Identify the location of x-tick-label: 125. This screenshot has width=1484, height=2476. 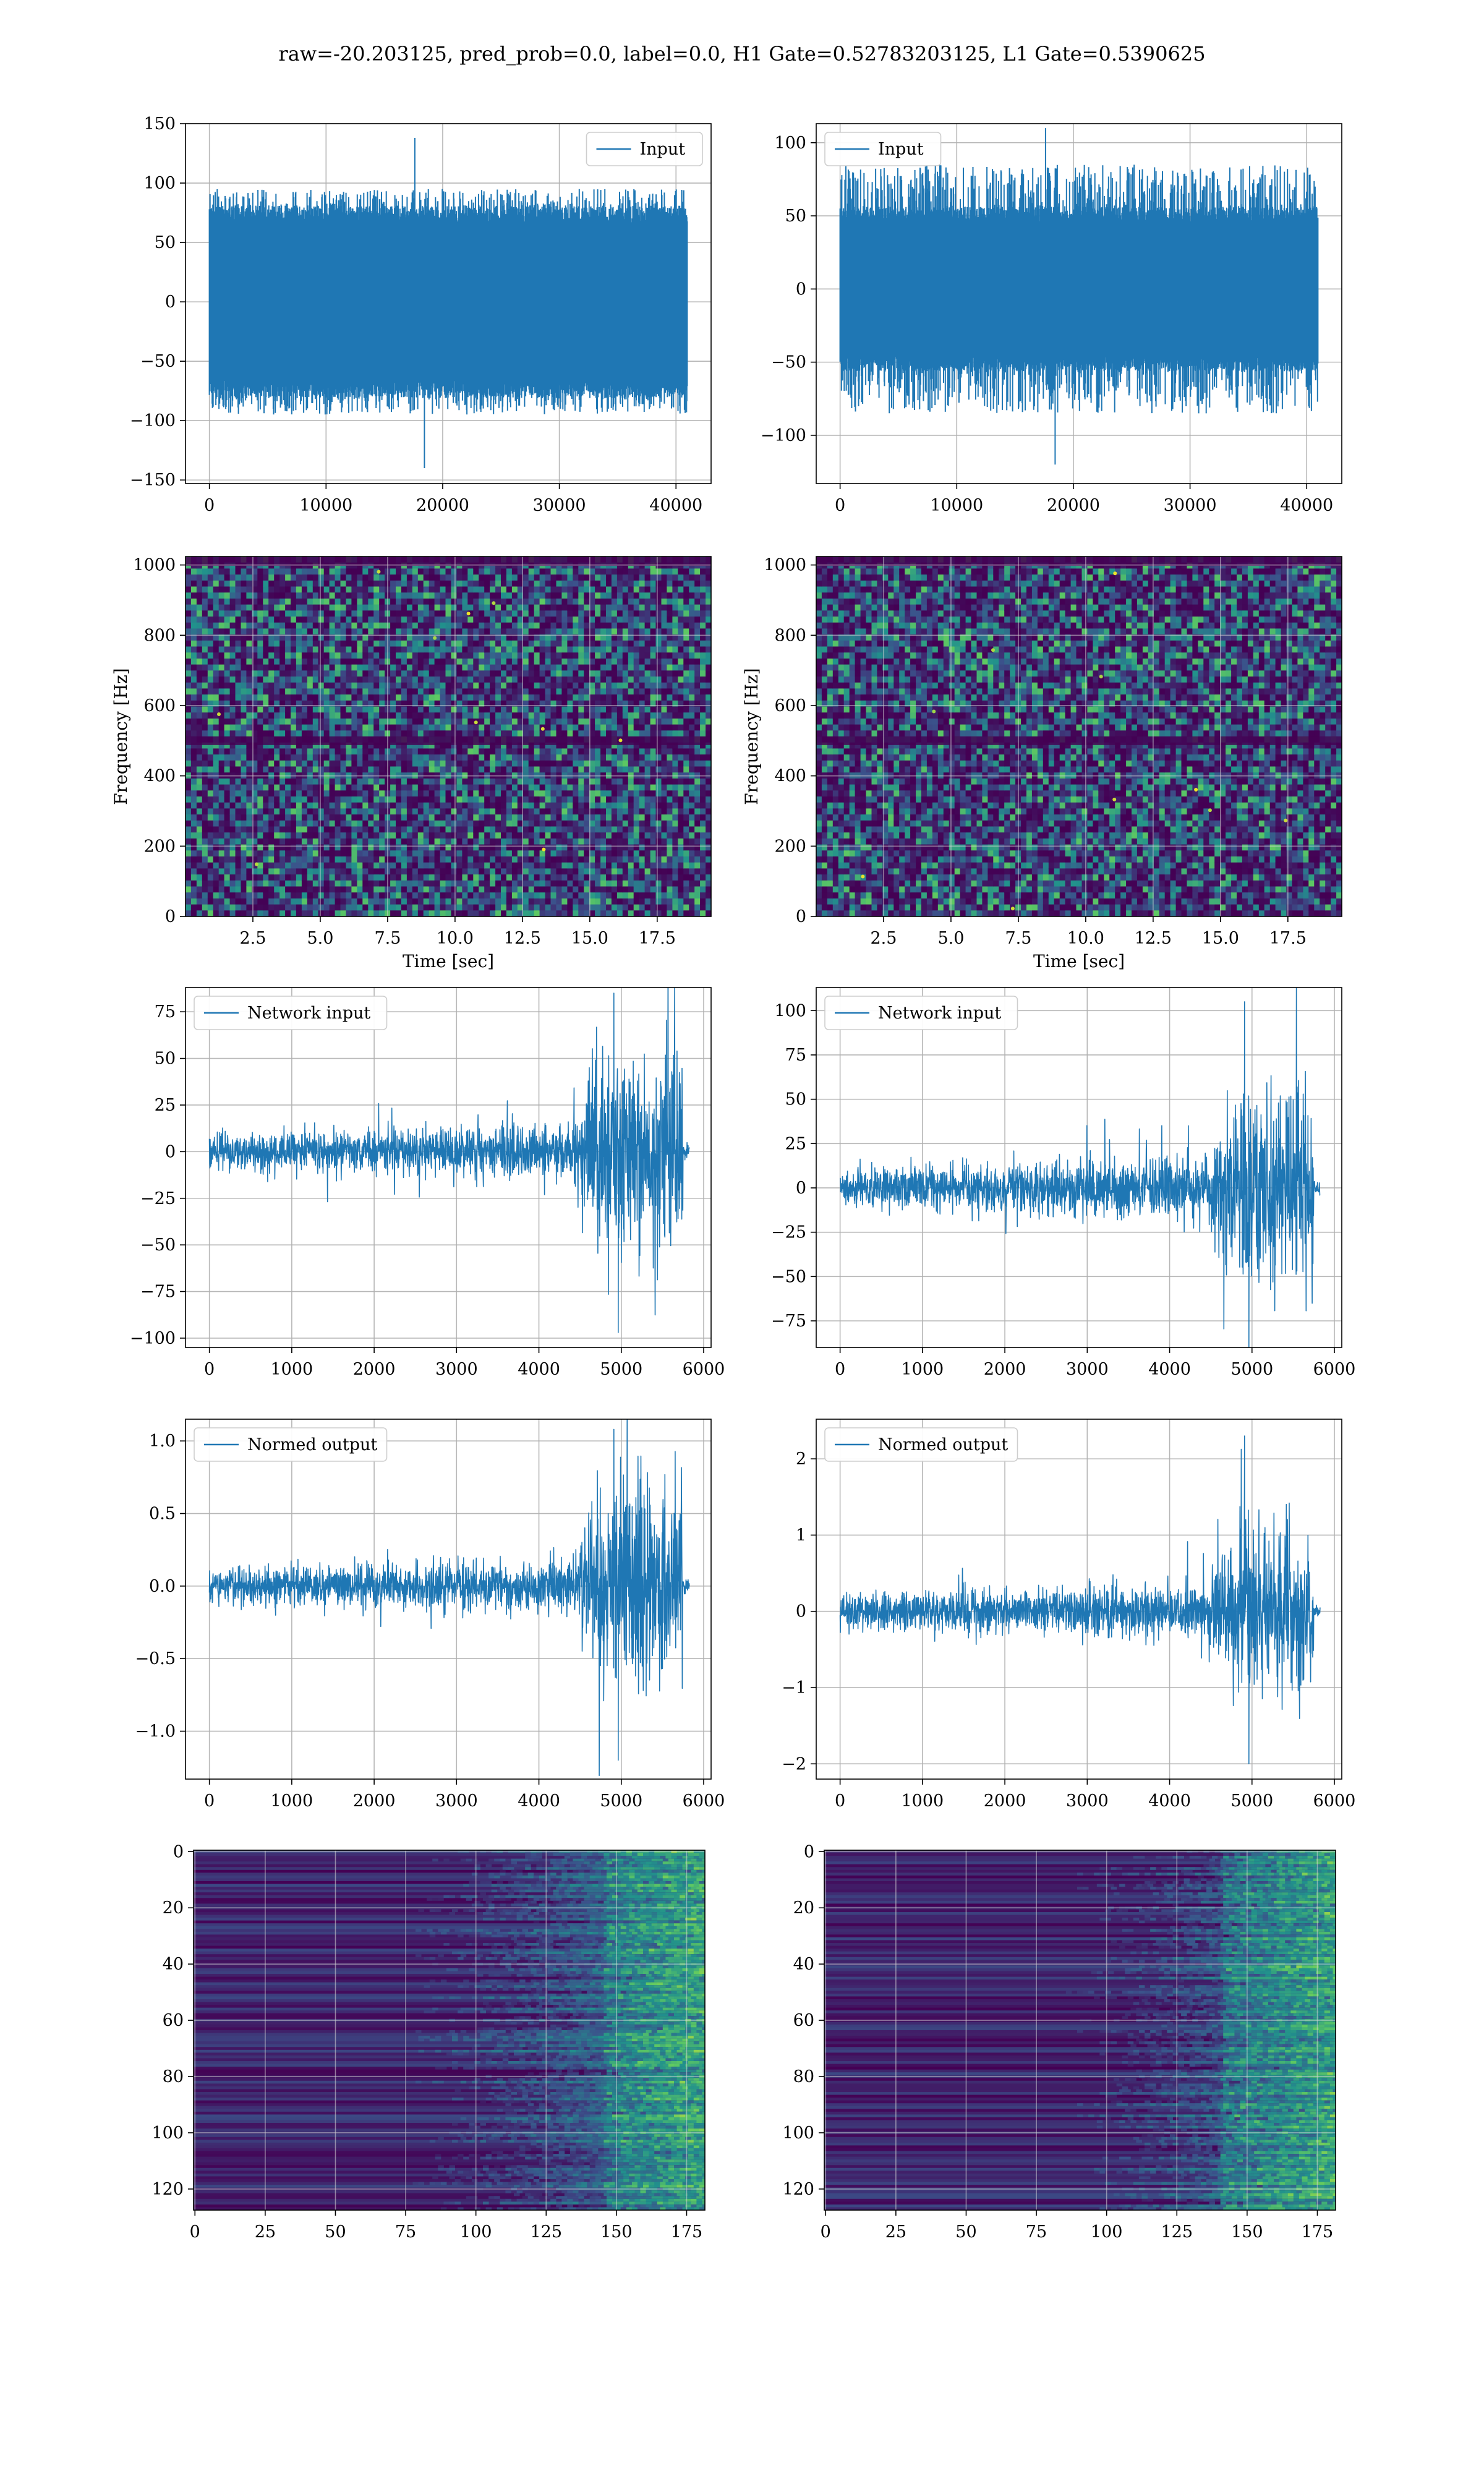
(1177, 2232).